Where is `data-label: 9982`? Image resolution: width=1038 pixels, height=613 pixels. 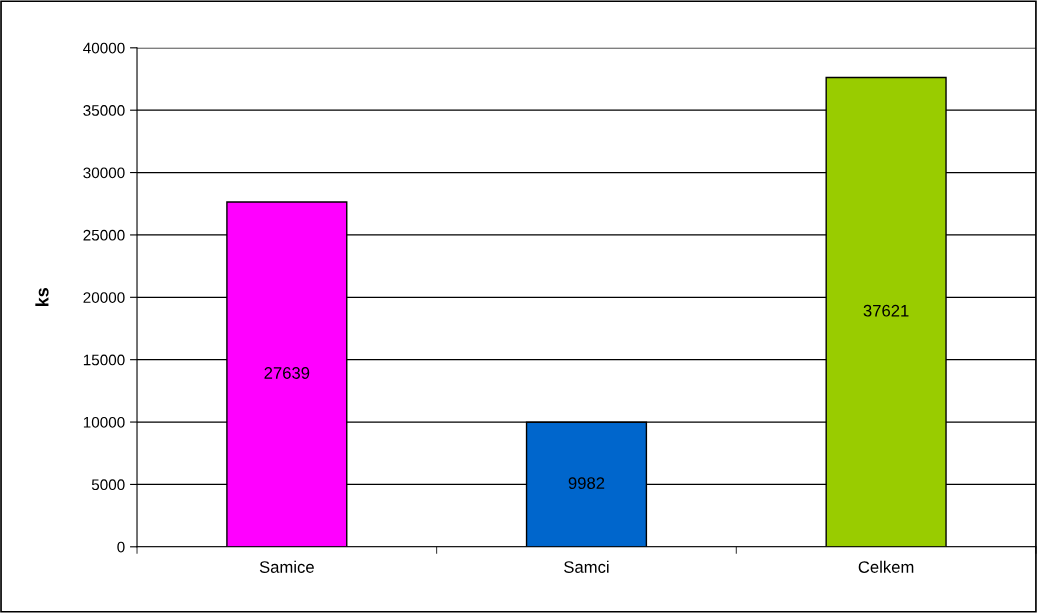
data-label: 9982 is located at coordinates (586, 483).